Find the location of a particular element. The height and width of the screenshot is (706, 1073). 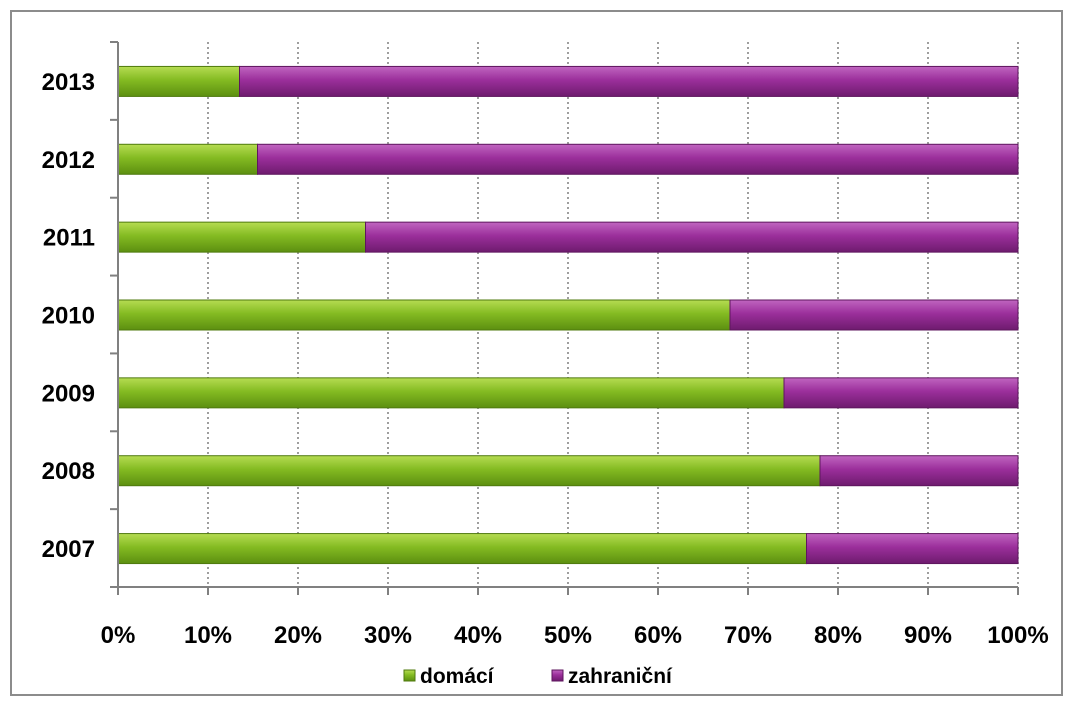

x-tick-label: 30% is located at coordinates (388, 635).